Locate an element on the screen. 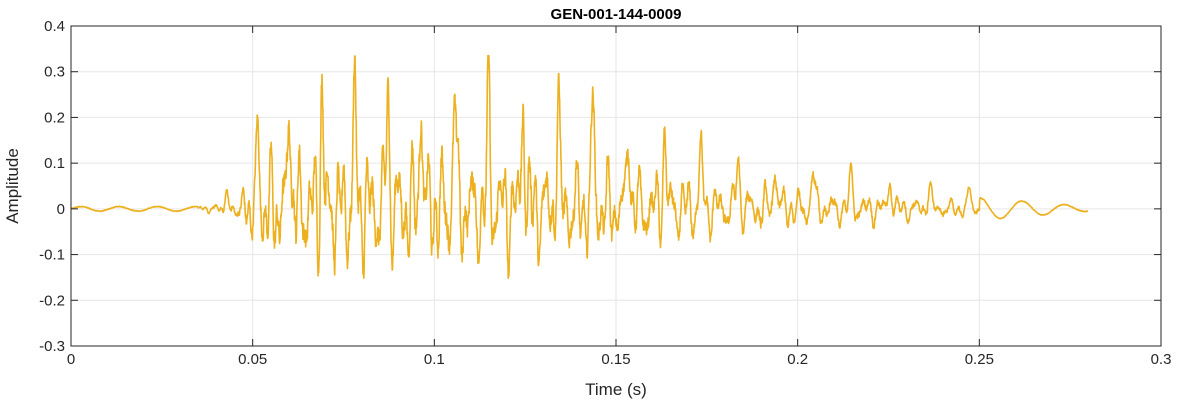  x-tick-label: 0.15 is located at coordinates (615, 359).